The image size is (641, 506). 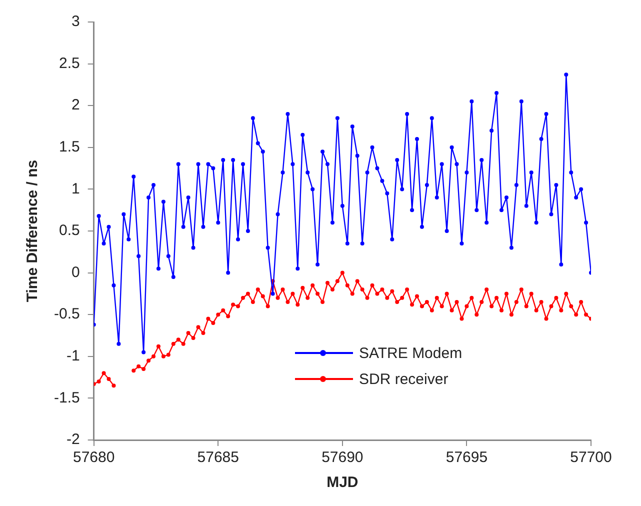 I want to click on y-axis-title: Time Difference / ns, so click(x=33, y=231).